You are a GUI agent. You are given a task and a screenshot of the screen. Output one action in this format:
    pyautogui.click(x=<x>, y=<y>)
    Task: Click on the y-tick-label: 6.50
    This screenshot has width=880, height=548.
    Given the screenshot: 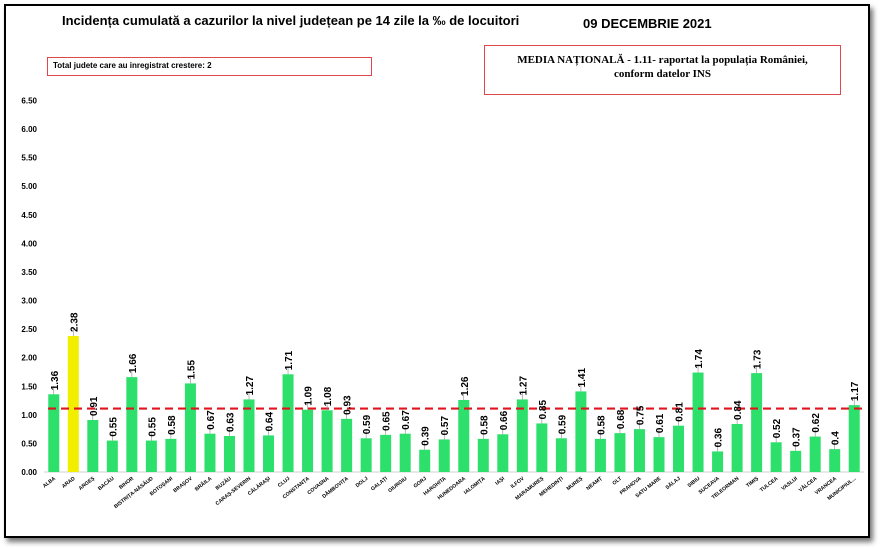 What is the action you would take?
    pyautogui.click(x=29, y=101)
    